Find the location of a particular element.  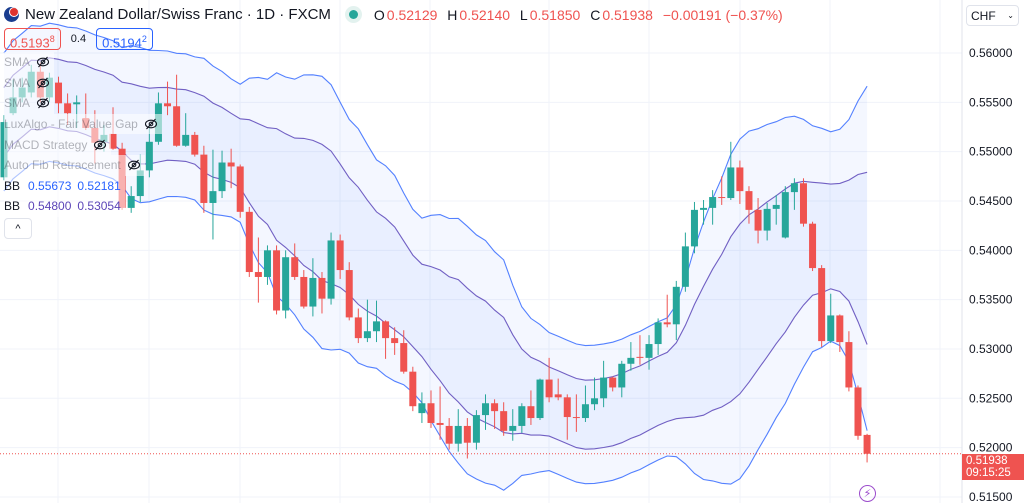

low-label: L is located at coordinates (523, 14).